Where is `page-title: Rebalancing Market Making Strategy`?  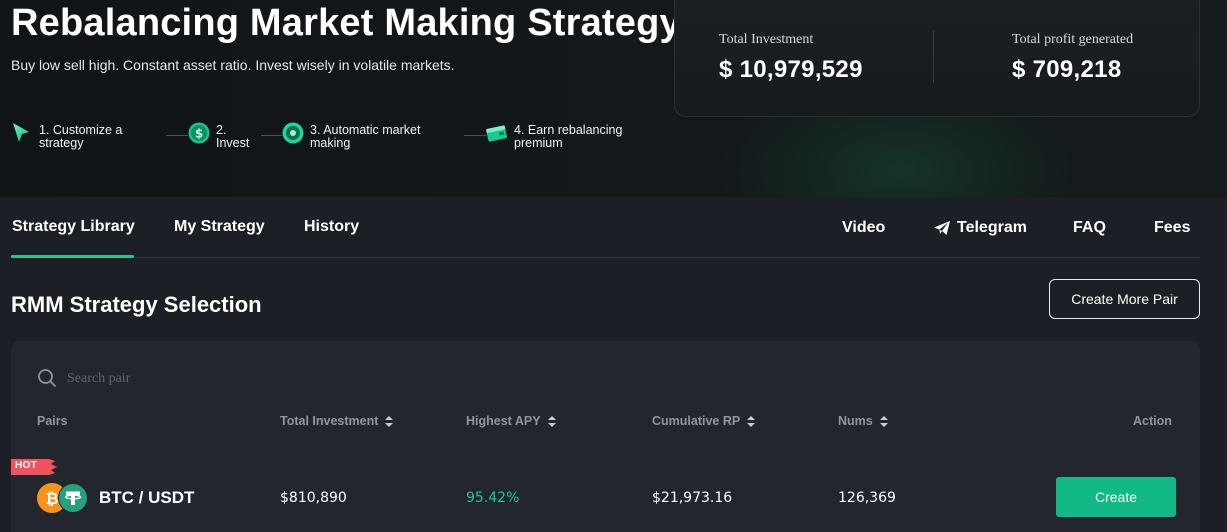
page-title: Rebalancing Market Making Strategy is located at coordinates (346, 23).